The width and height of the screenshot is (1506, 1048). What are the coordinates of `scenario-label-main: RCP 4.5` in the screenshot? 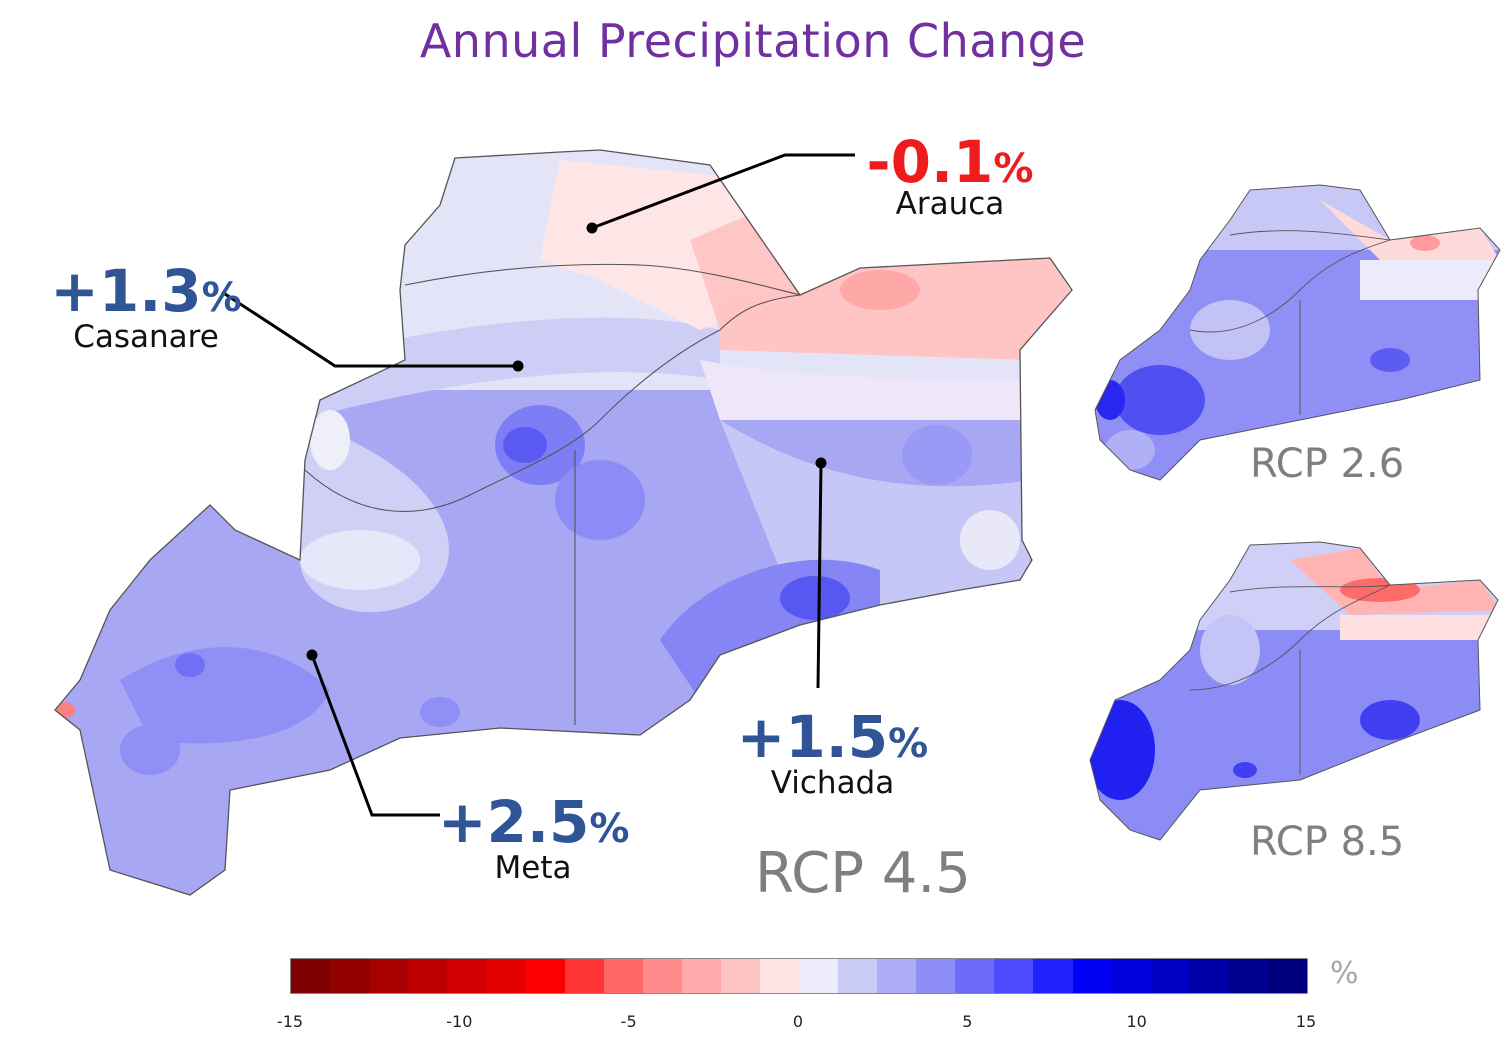 It's located at (863, 873).